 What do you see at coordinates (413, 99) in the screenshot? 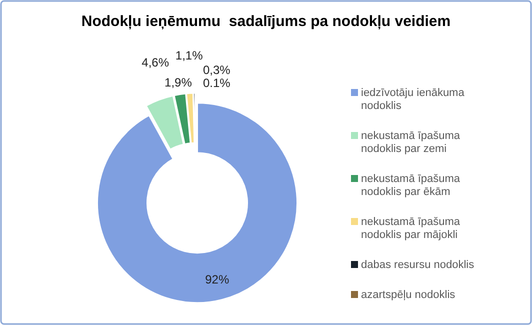
I see `legend-label: iedzīvotāju ienākuma nodoklis` at bounding box center [413, 99].